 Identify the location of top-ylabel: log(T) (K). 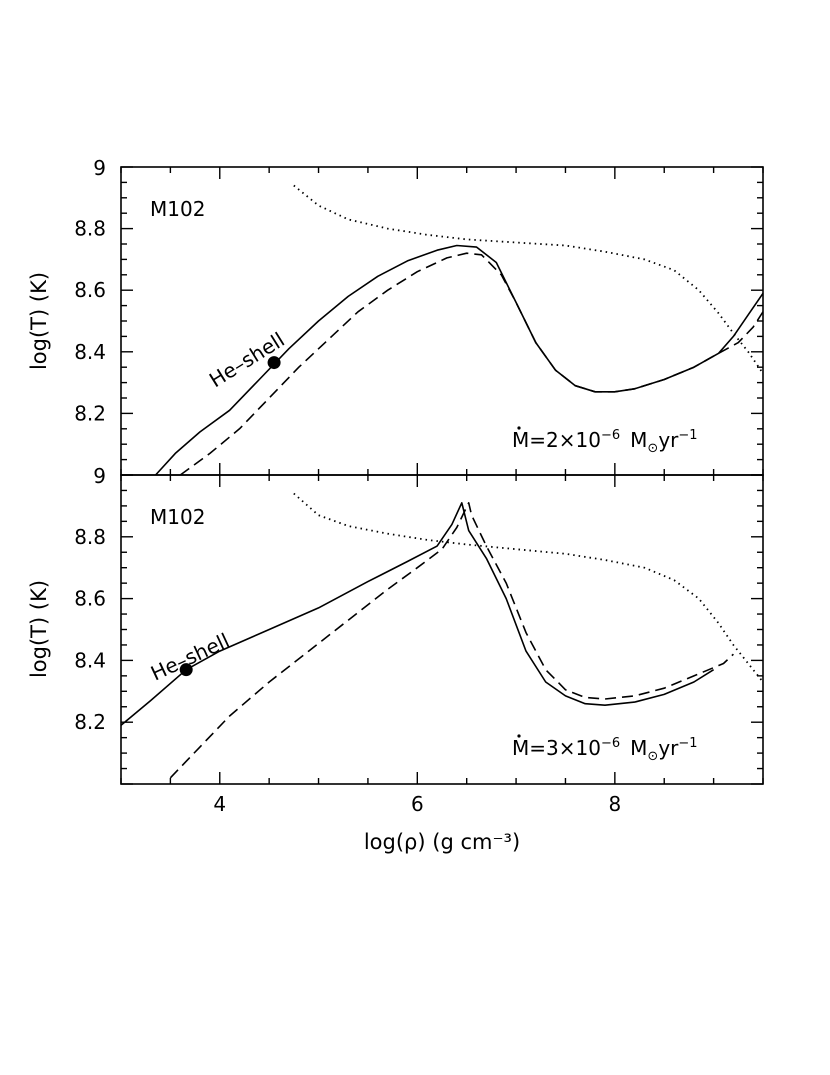
(39, 321).